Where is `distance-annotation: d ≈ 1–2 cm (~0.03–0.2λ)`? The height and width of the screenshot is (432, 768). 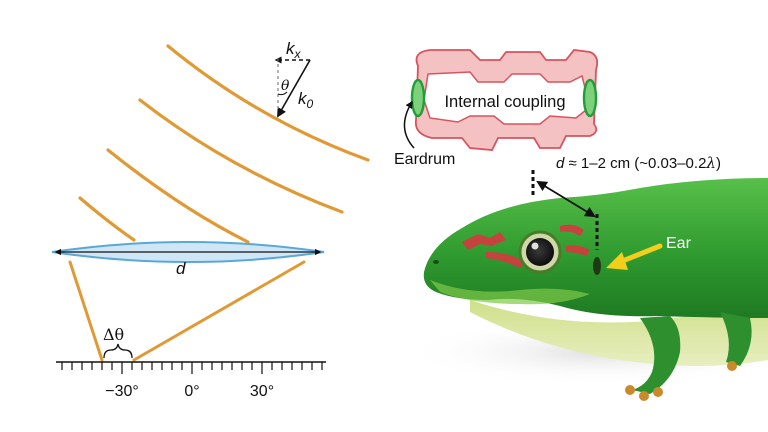
distance-annotation: d ≈ 1–2 cm (~0.03–0.2λ) is located at coordinates (626, 202).